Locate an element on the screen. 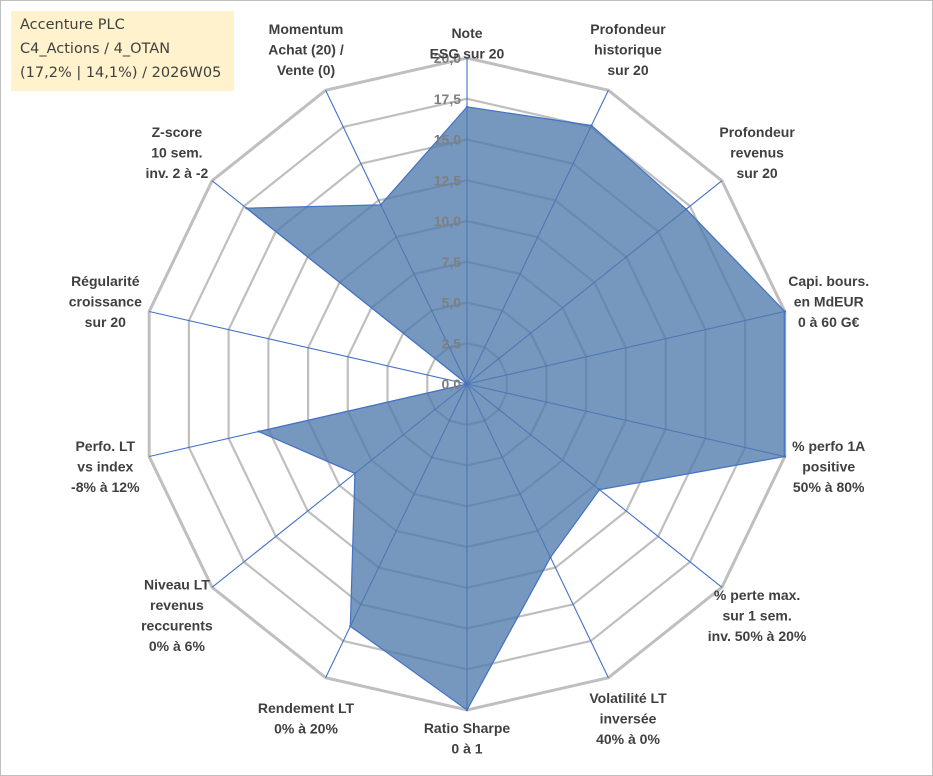  axis-label-11-line-0: Régularité is located at coordinates (105, 281).